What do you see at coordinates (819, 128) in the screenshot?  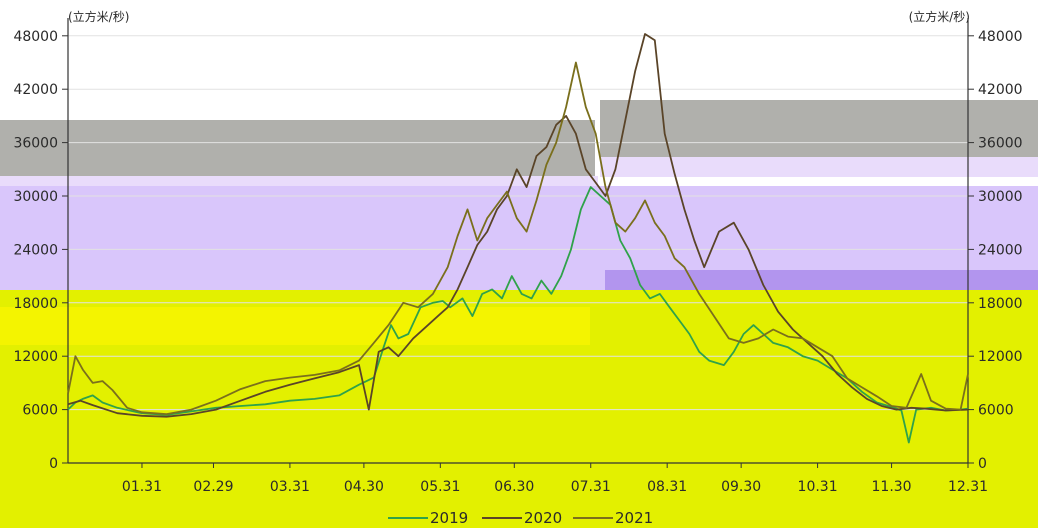 I see `band-gray-right` at bounding box center [819, 128].